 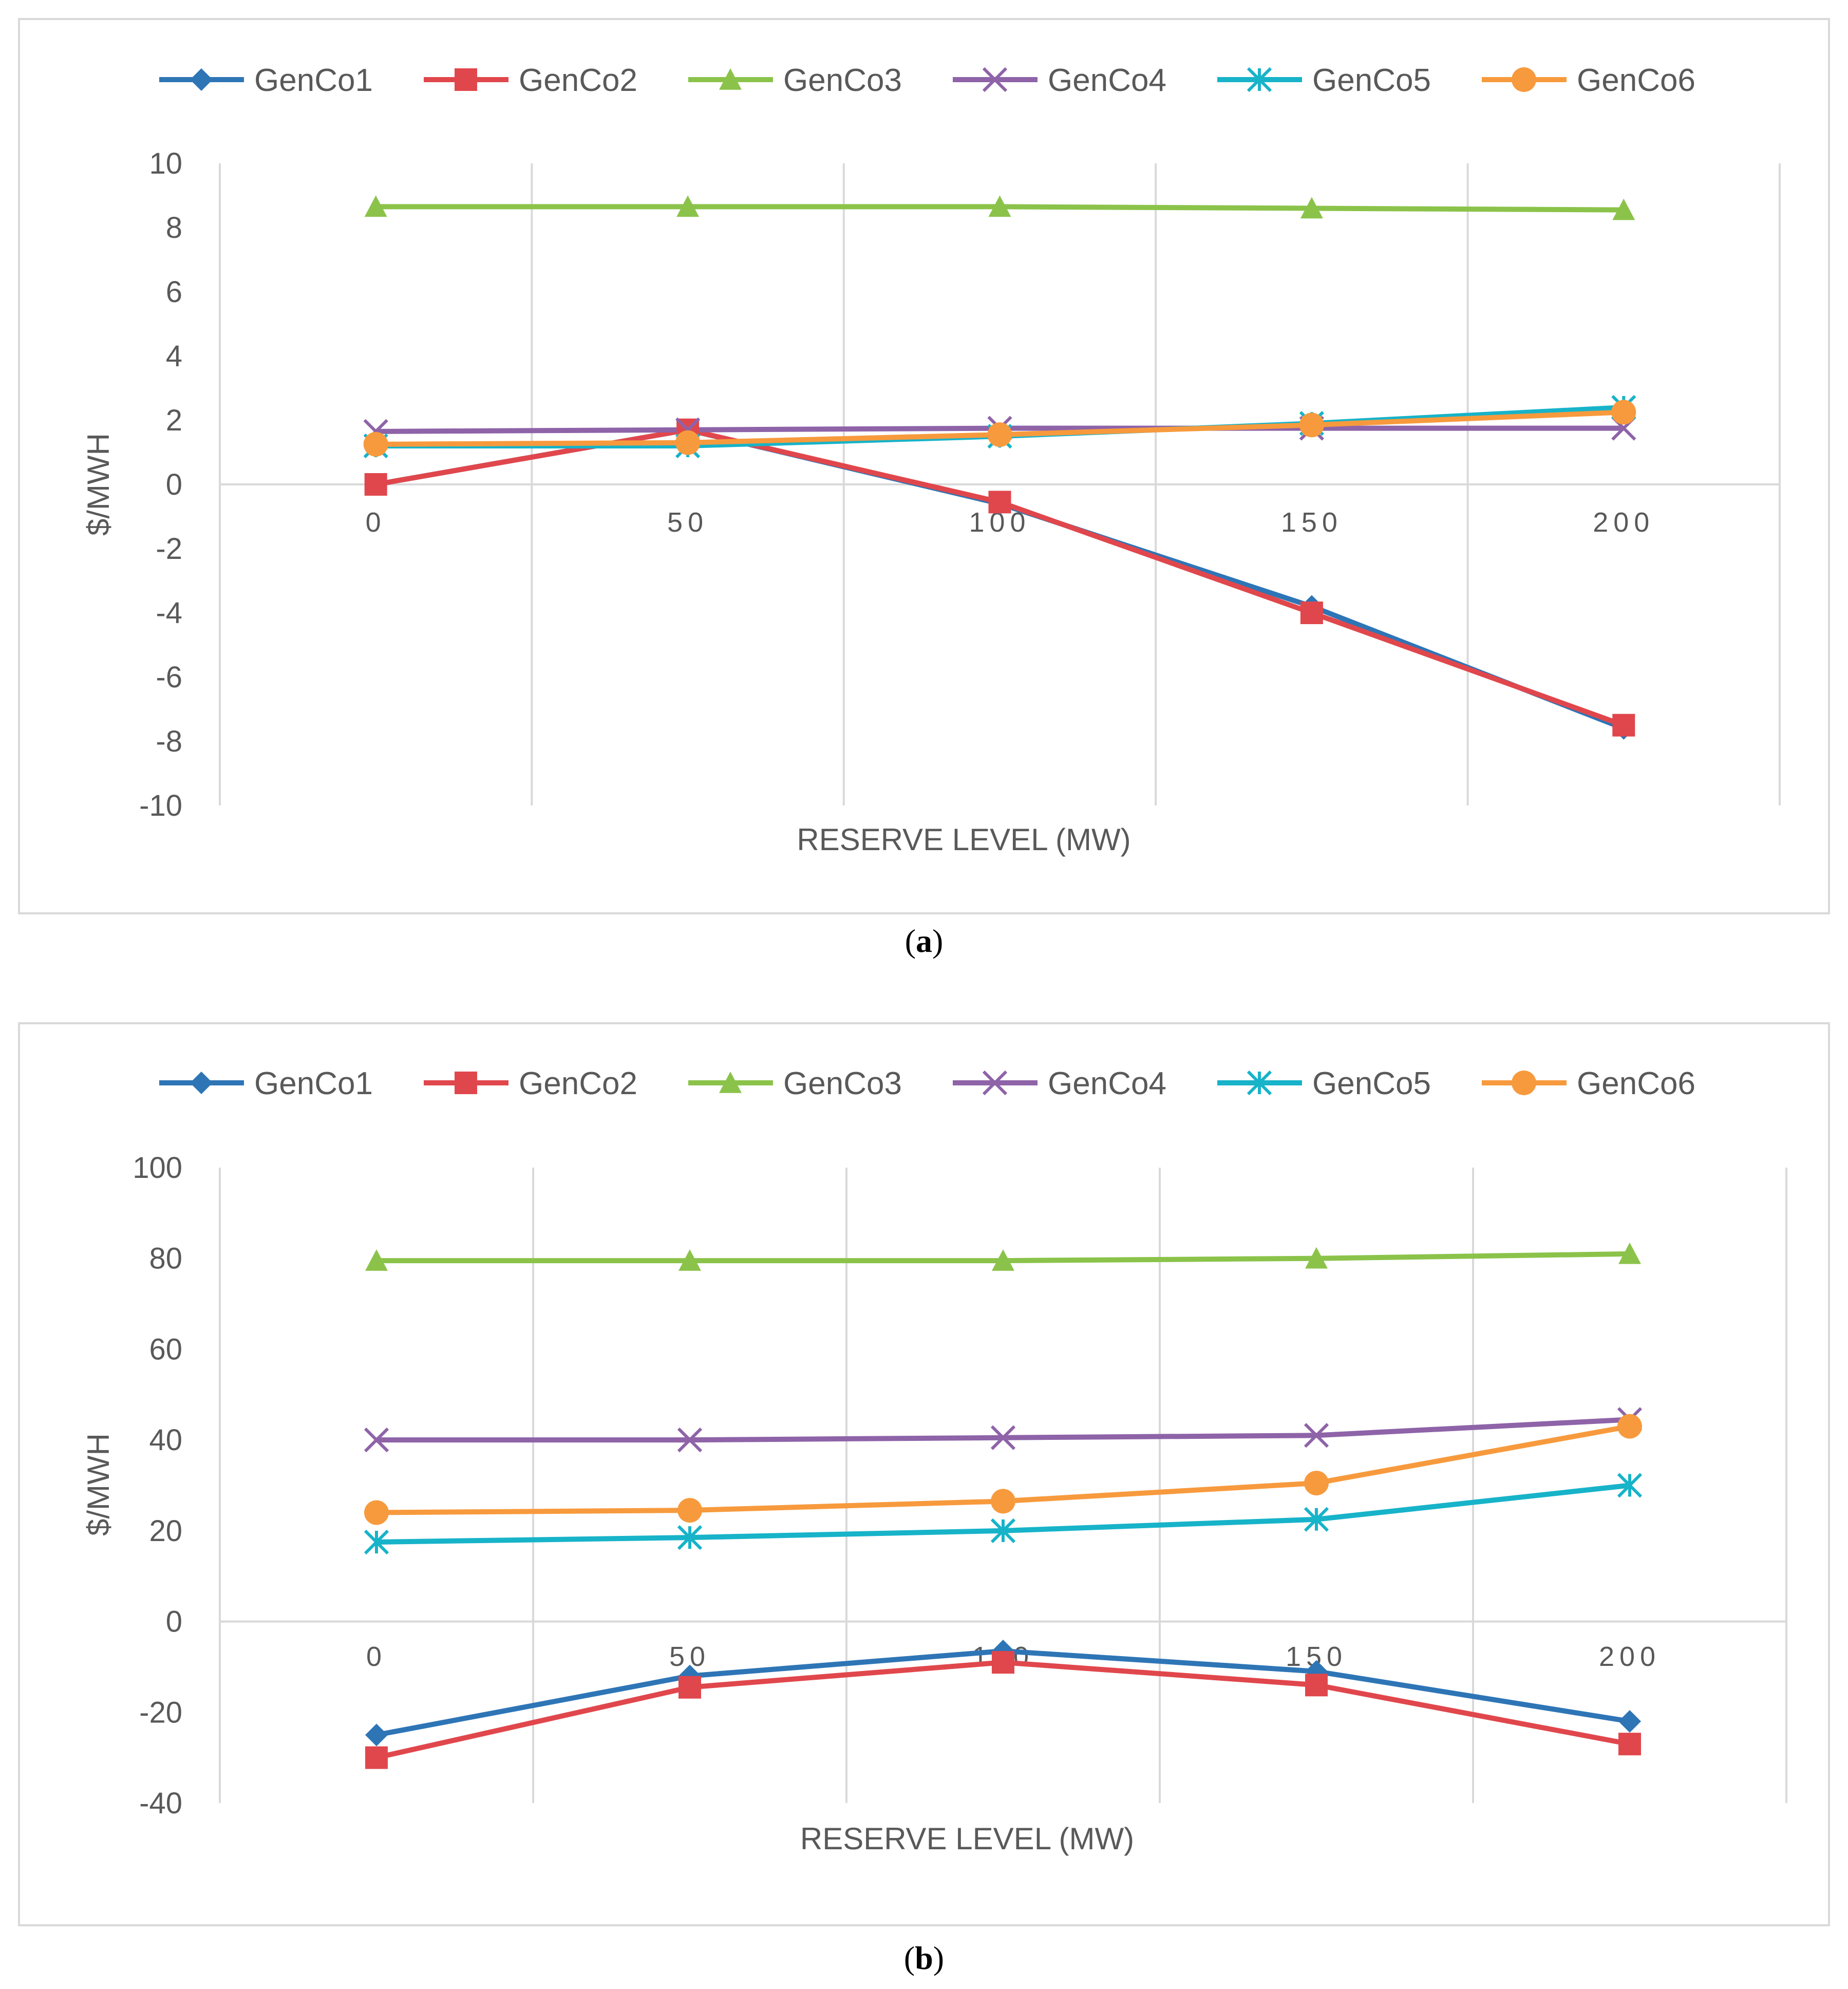 I want to click on y-tick-label-b: 40, so click(x=165, y=1440).